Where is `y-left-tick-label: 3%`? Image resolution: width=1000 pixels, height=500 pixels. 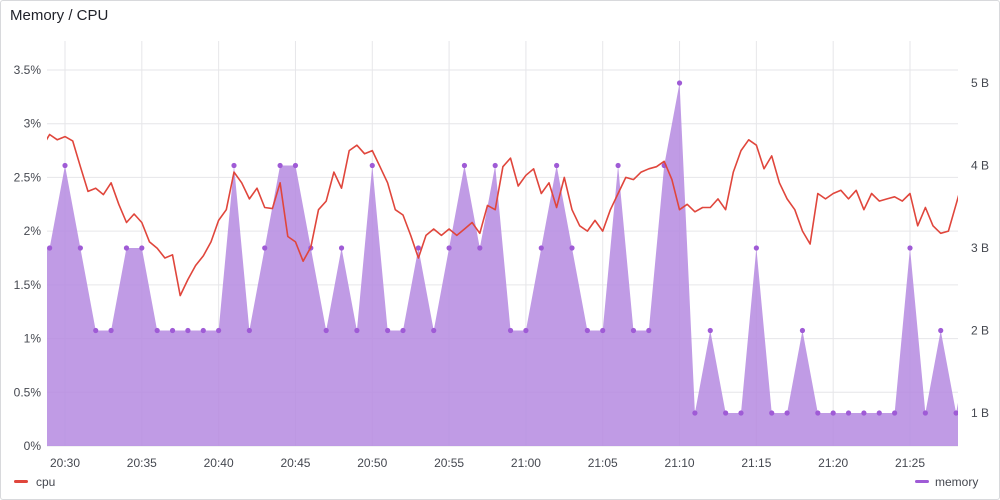 y-left-tick-label: 3% is located at coordinates (33, 124).